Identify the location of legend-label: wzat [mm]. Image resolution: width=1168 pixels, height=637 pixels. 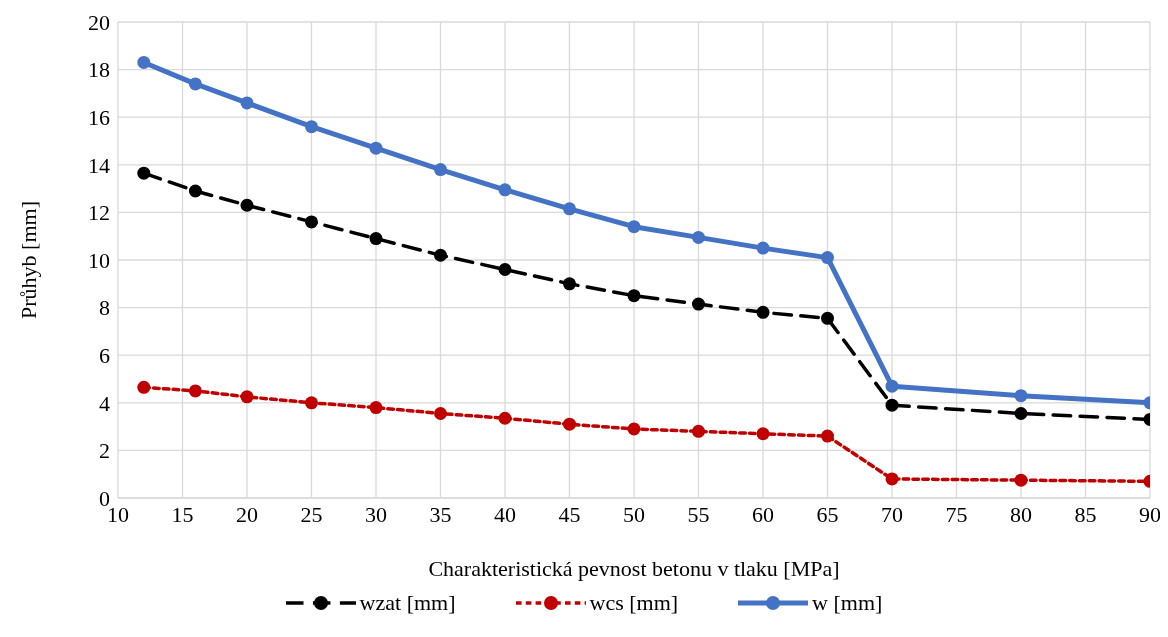
(407, 603).